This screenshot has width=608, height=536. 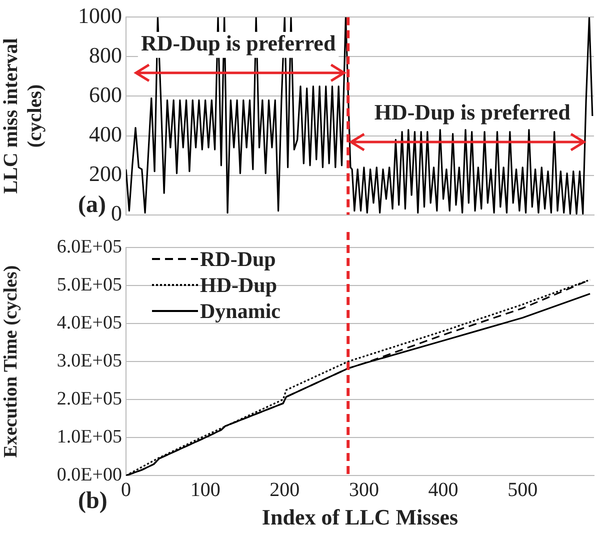 I want to click on y-tick-label: 400, so click(x=105, y=134).